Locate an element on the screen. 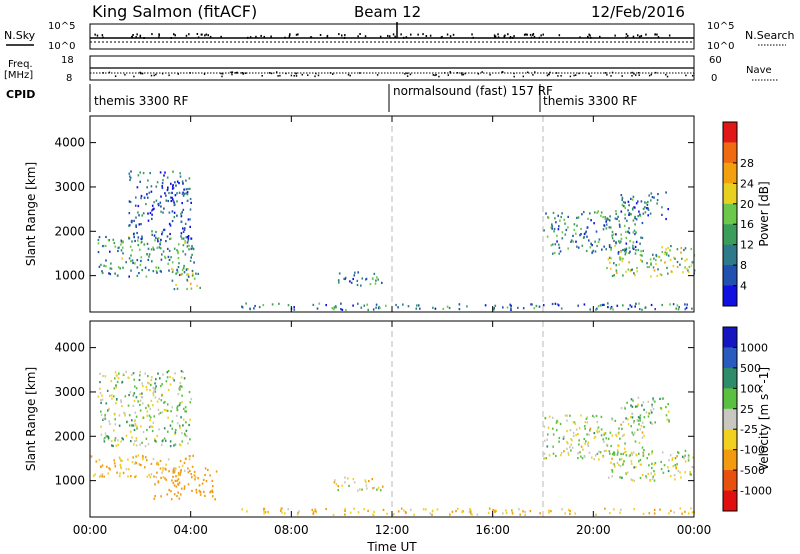 The height and width of the screenshot is (554, 800). power-ylabel: Slant Range [km] is located at coordinates (31, 214).